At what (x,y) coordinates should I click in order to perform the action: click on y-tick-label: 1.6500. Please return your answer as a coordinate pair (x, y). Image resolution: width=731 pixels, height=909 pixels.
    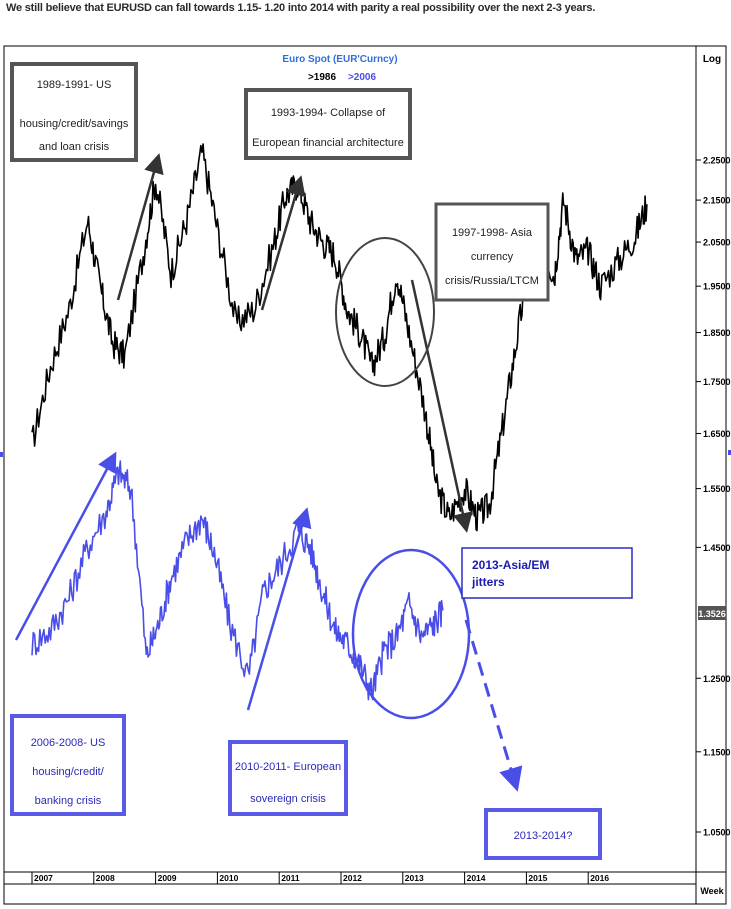
    Looking at the image, I should click on (717, 434).